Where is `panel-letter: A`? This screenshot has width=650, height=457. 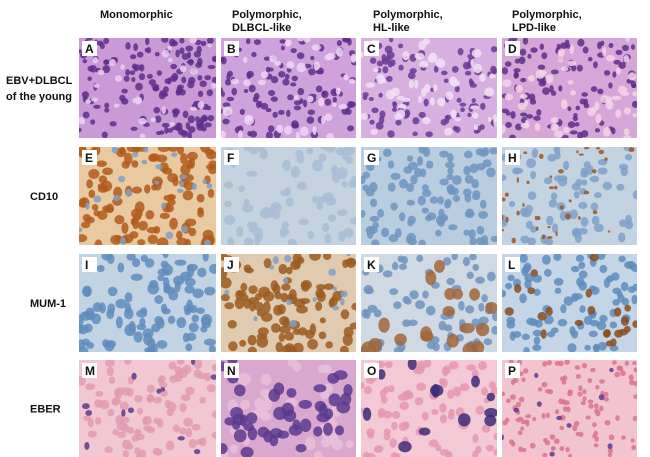
panel-letter: A is located at coordinates (89, 49).